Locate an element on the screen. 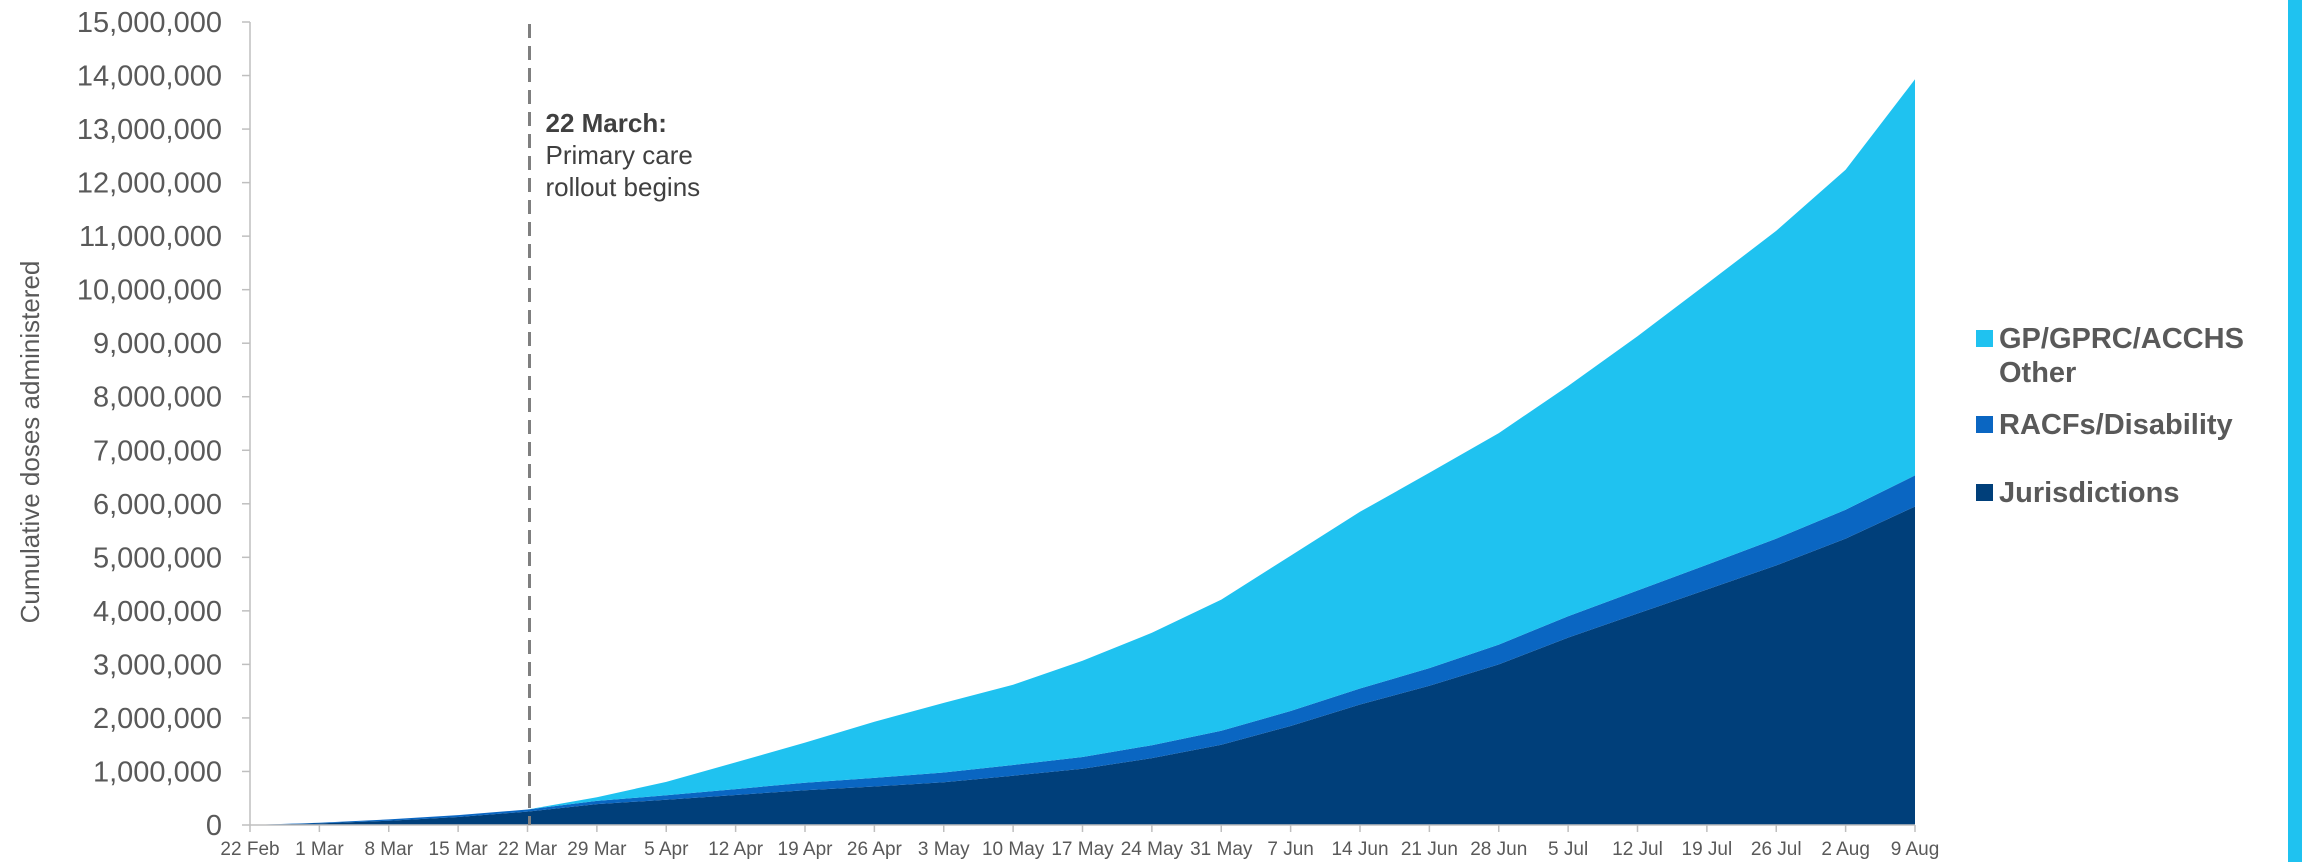 The image size is (2302, 862). y-tick-label: 2,000,000 is located at coordinates (157, 719).